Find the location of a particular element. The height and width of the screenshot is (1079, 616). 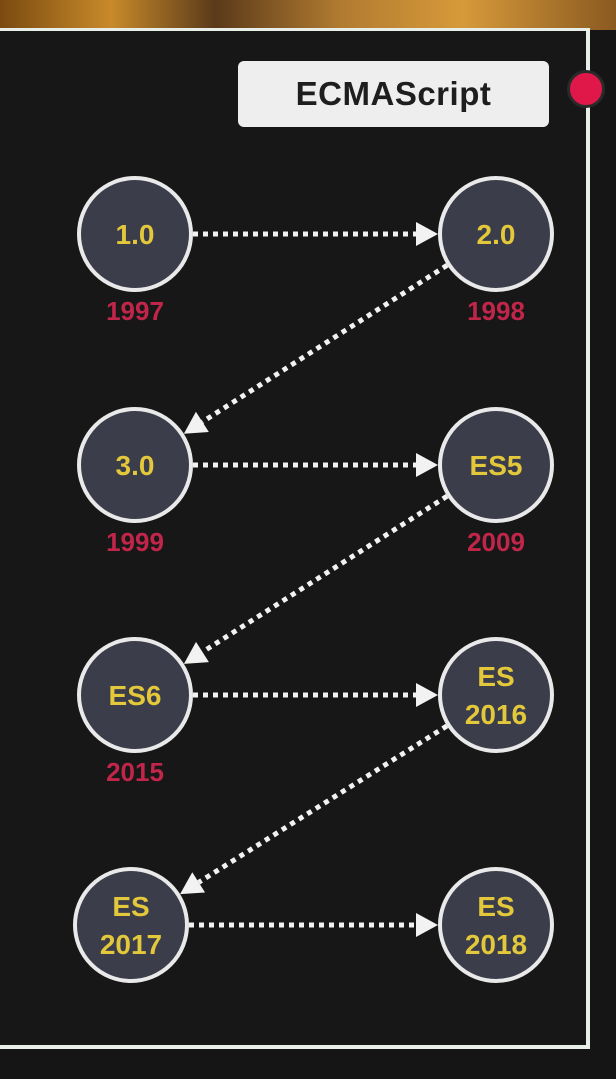

version-label: ES6 is located at coordinates (135, 695).